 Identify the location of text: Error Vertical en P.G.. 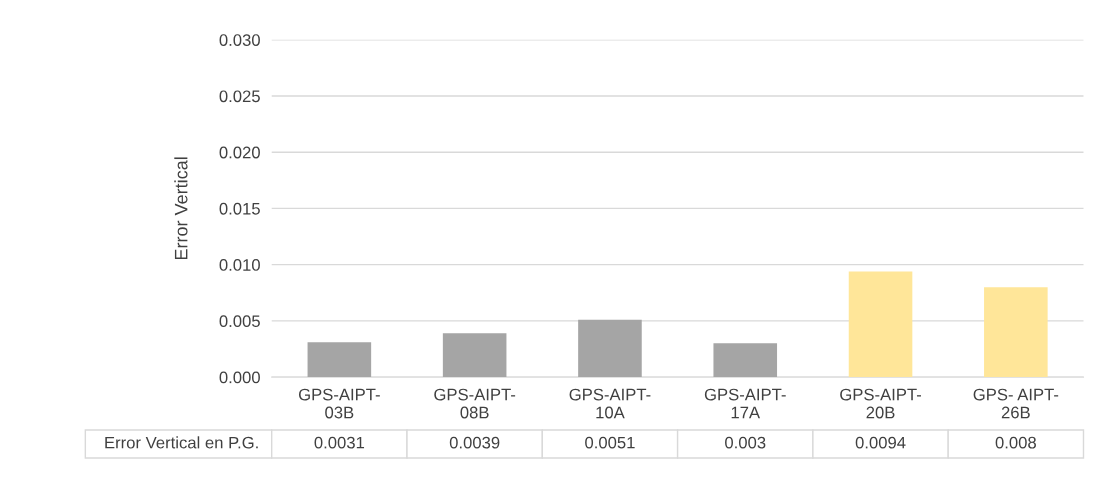
(181, 442).